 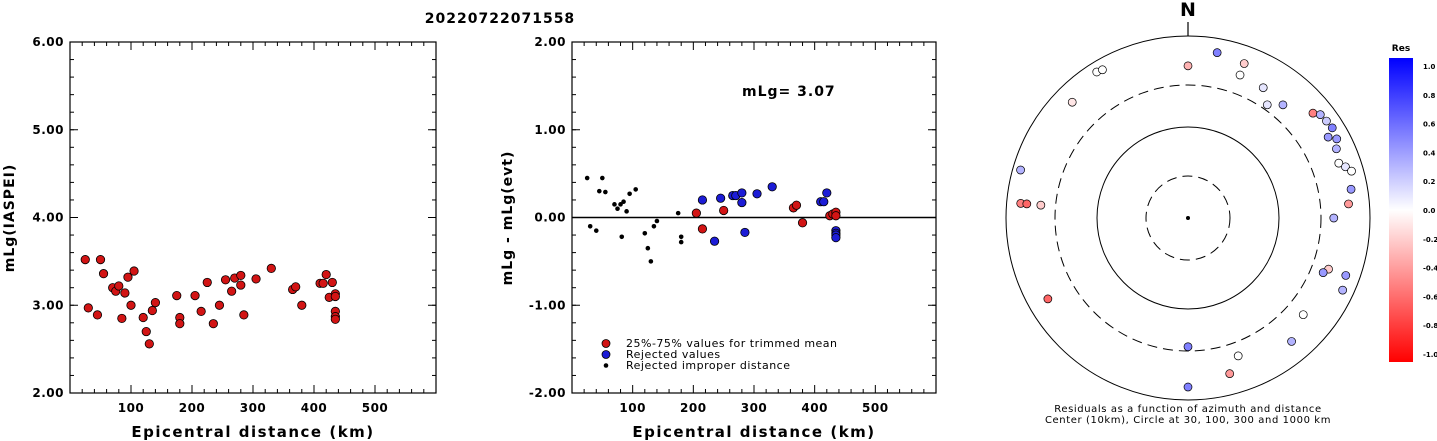 I want to click on x-axis-label: Epicentral distance (km), so click(x=753, y=432).